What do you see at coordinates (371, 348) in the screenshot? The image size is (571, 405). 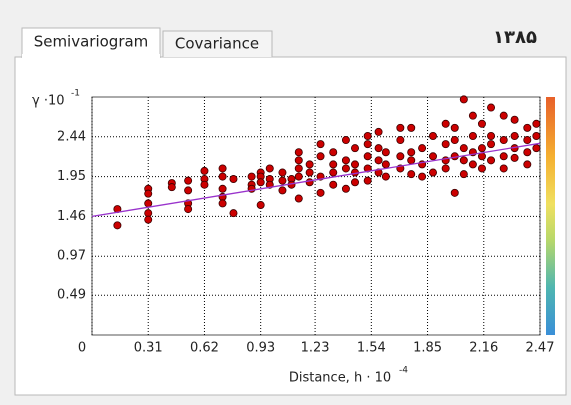 I see `x-tick-label: 1.54` at bounding box center [371, 348].